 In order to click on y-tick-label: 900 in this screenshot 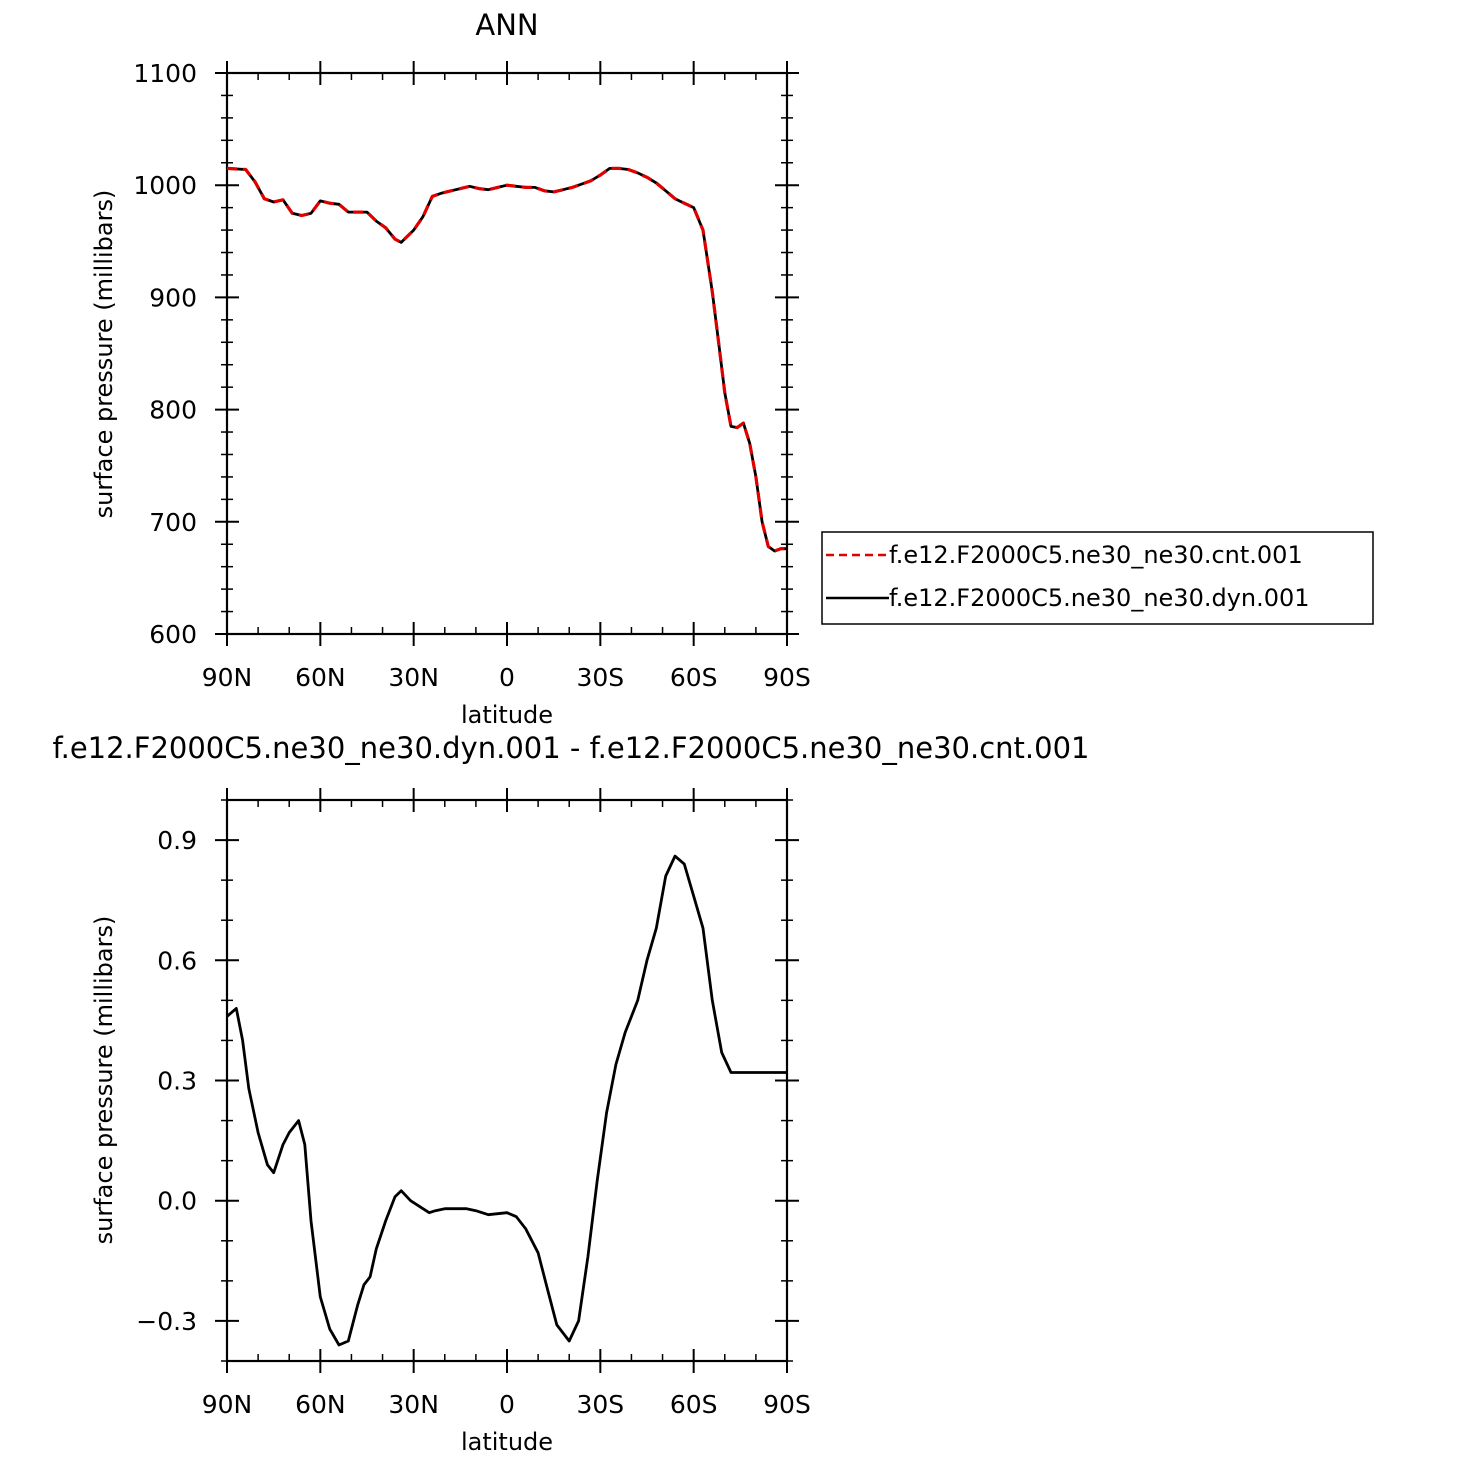, I will do `click(173, 297)`.